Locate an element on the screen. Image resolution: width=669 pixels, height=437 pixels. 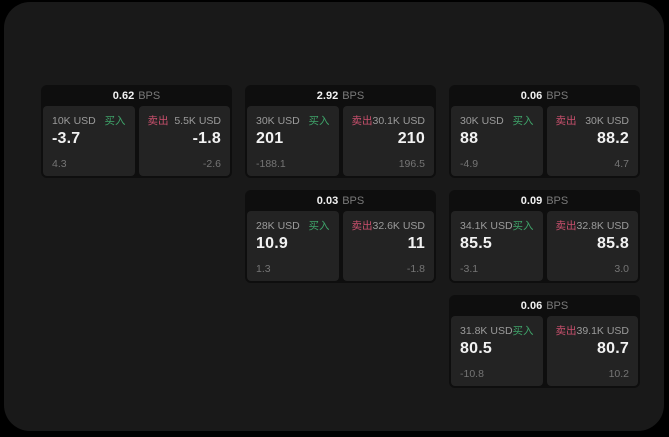
bps-value: 0.03 is located at coordinates (327, 200).